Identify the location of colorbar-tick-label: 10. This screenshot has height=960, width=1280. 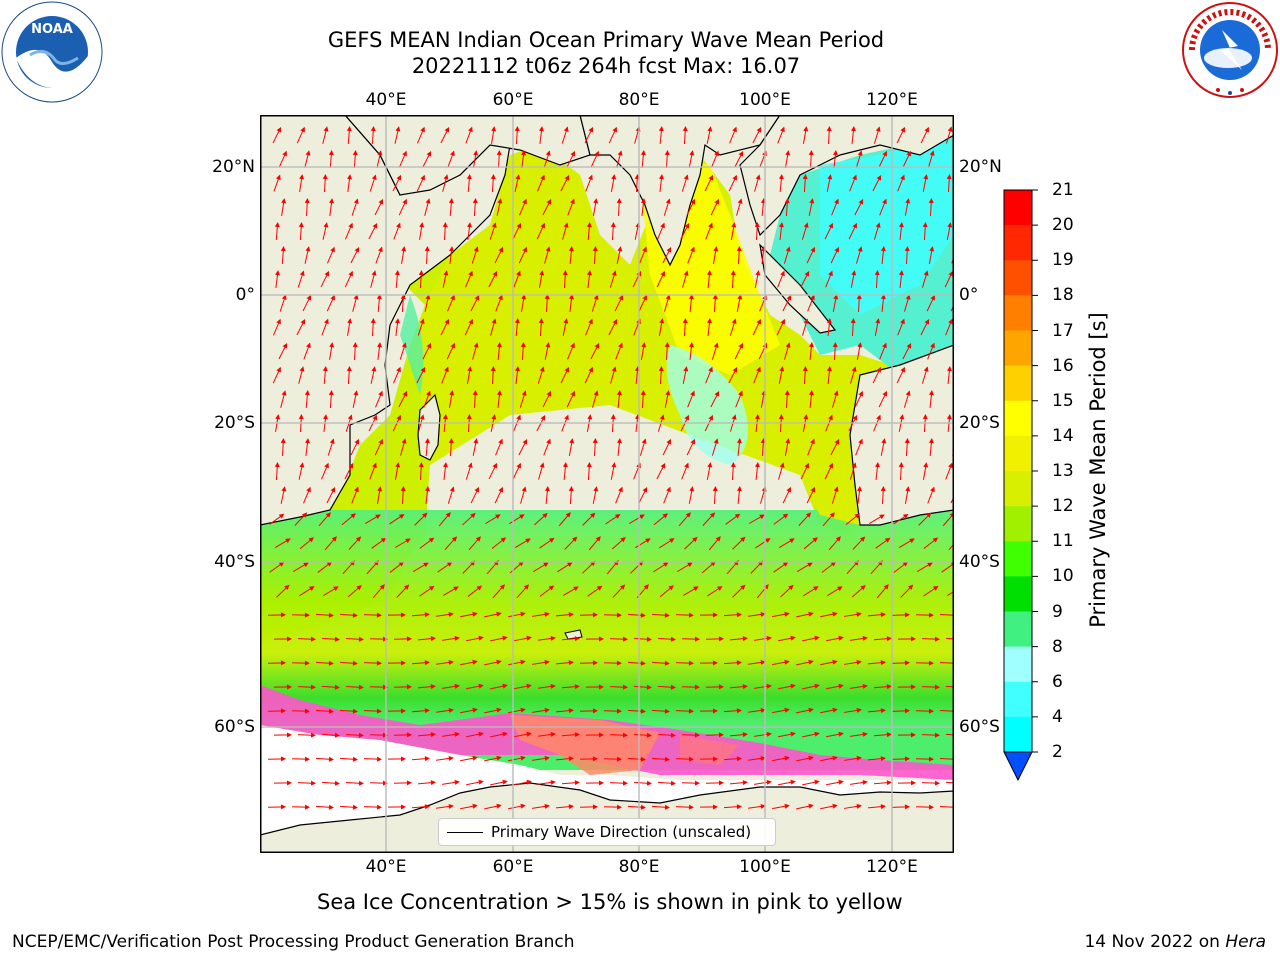
(1063, 576).